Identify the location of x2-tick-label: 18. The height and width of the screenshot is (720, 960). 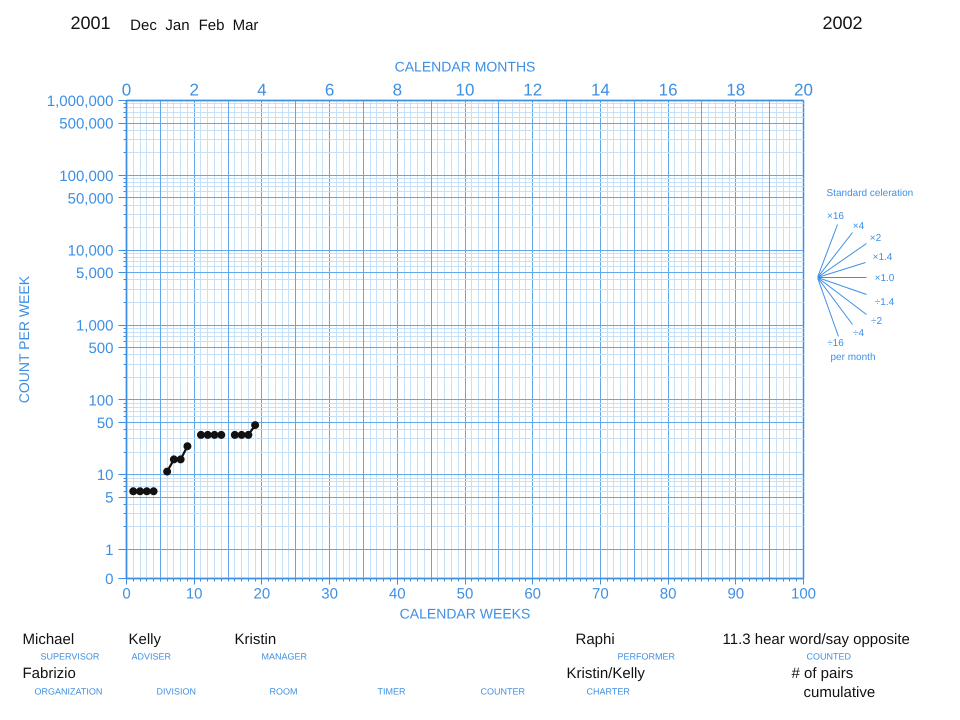
(736, 90).